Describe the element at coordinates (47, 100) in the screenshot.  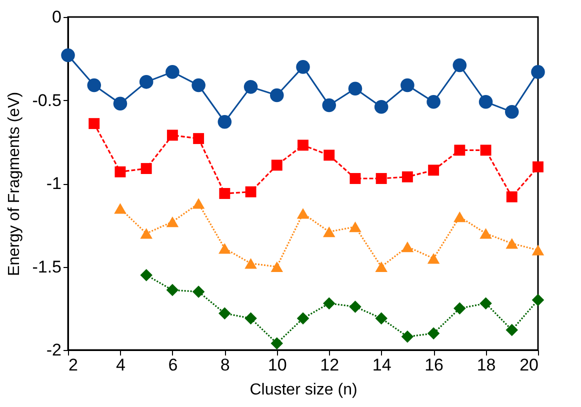
I see `y-tick-label: -0.5` at that location.